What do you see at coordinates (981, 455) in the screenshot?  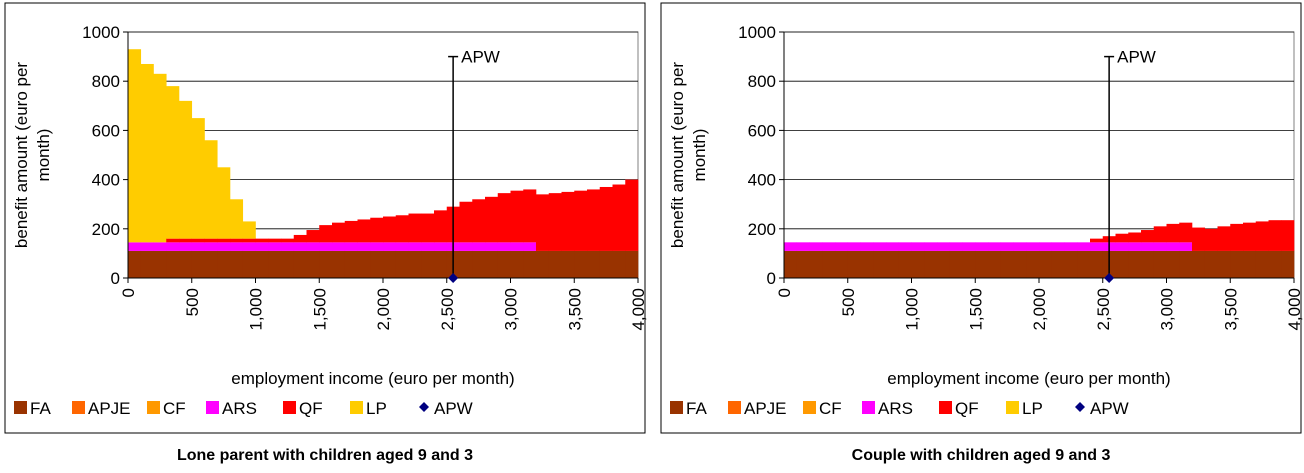 I see `chart-caption: Couple with children aged 9 and 3` at bounding box center [981, 455].